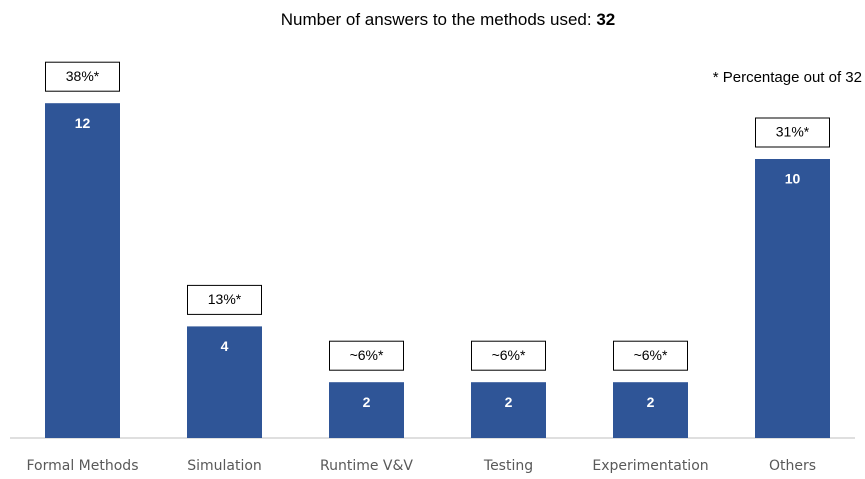  I want to click on value-label: 12, so click(83, 123).